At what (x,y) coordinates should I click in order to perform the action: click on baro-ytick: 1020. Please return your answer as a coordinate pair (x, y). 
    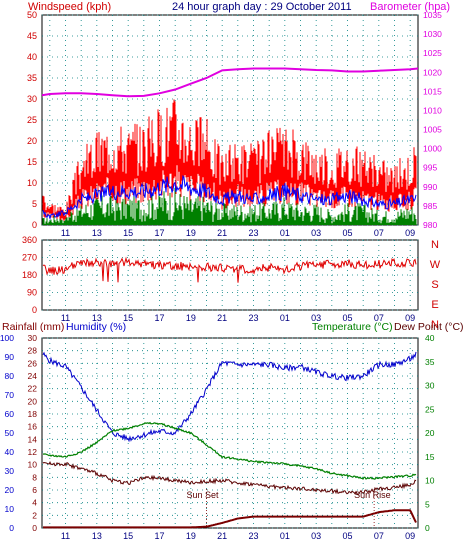
    Looking at the image, I should click on (432, 72).